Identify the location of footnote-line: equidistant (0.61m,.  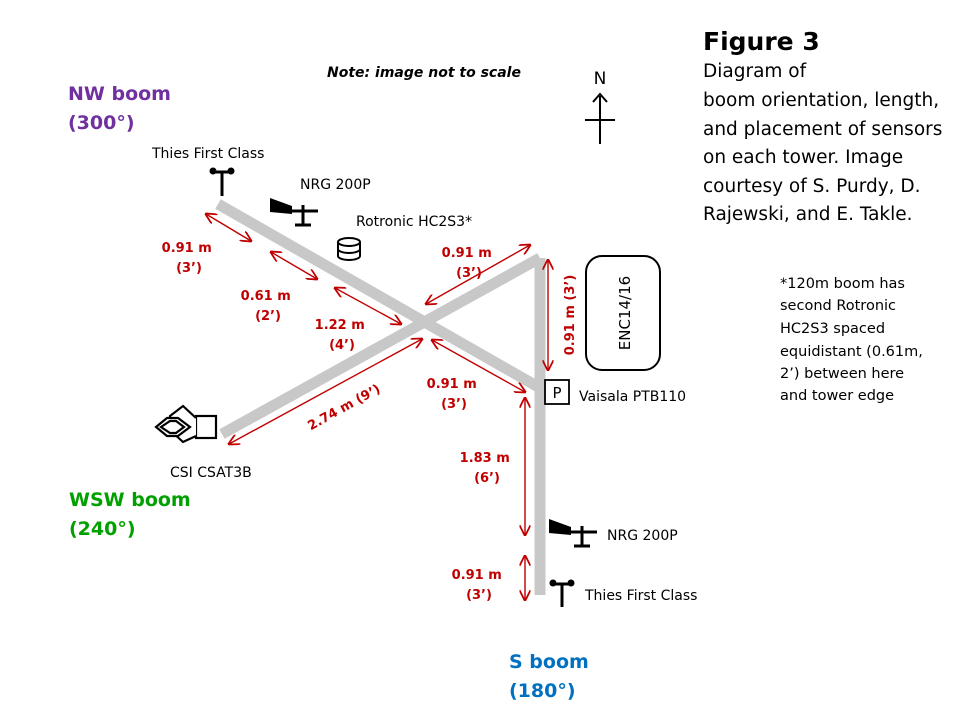
(851, 352).